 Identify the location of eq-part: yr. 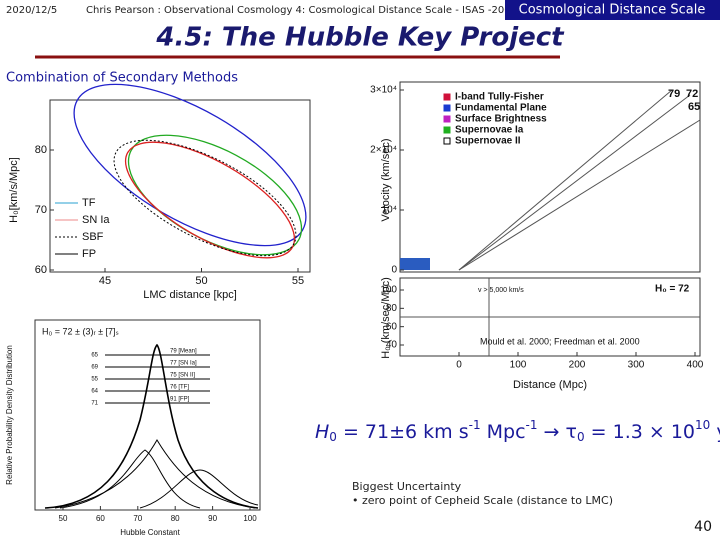
(715, 432).